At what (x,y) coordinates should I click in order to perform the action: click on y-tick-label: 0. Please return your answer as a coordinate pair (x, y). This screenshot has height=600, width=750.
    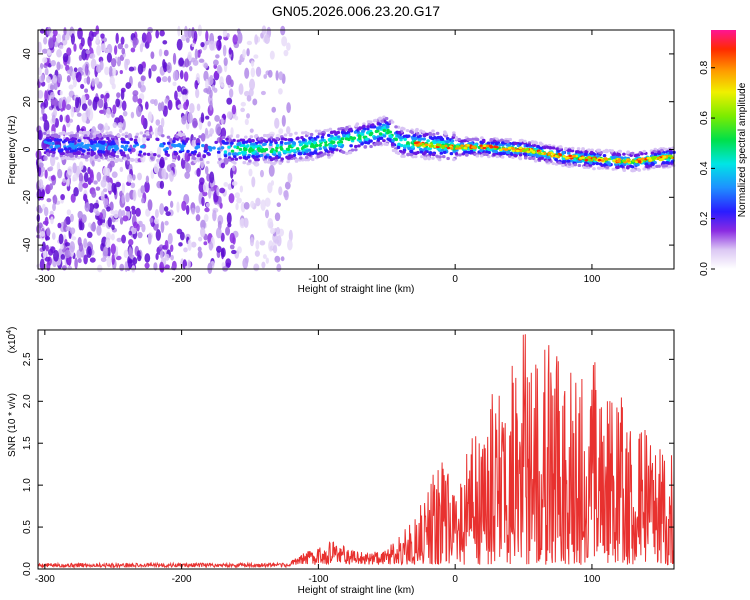
    Looking at the image, I should click on (27, 149).